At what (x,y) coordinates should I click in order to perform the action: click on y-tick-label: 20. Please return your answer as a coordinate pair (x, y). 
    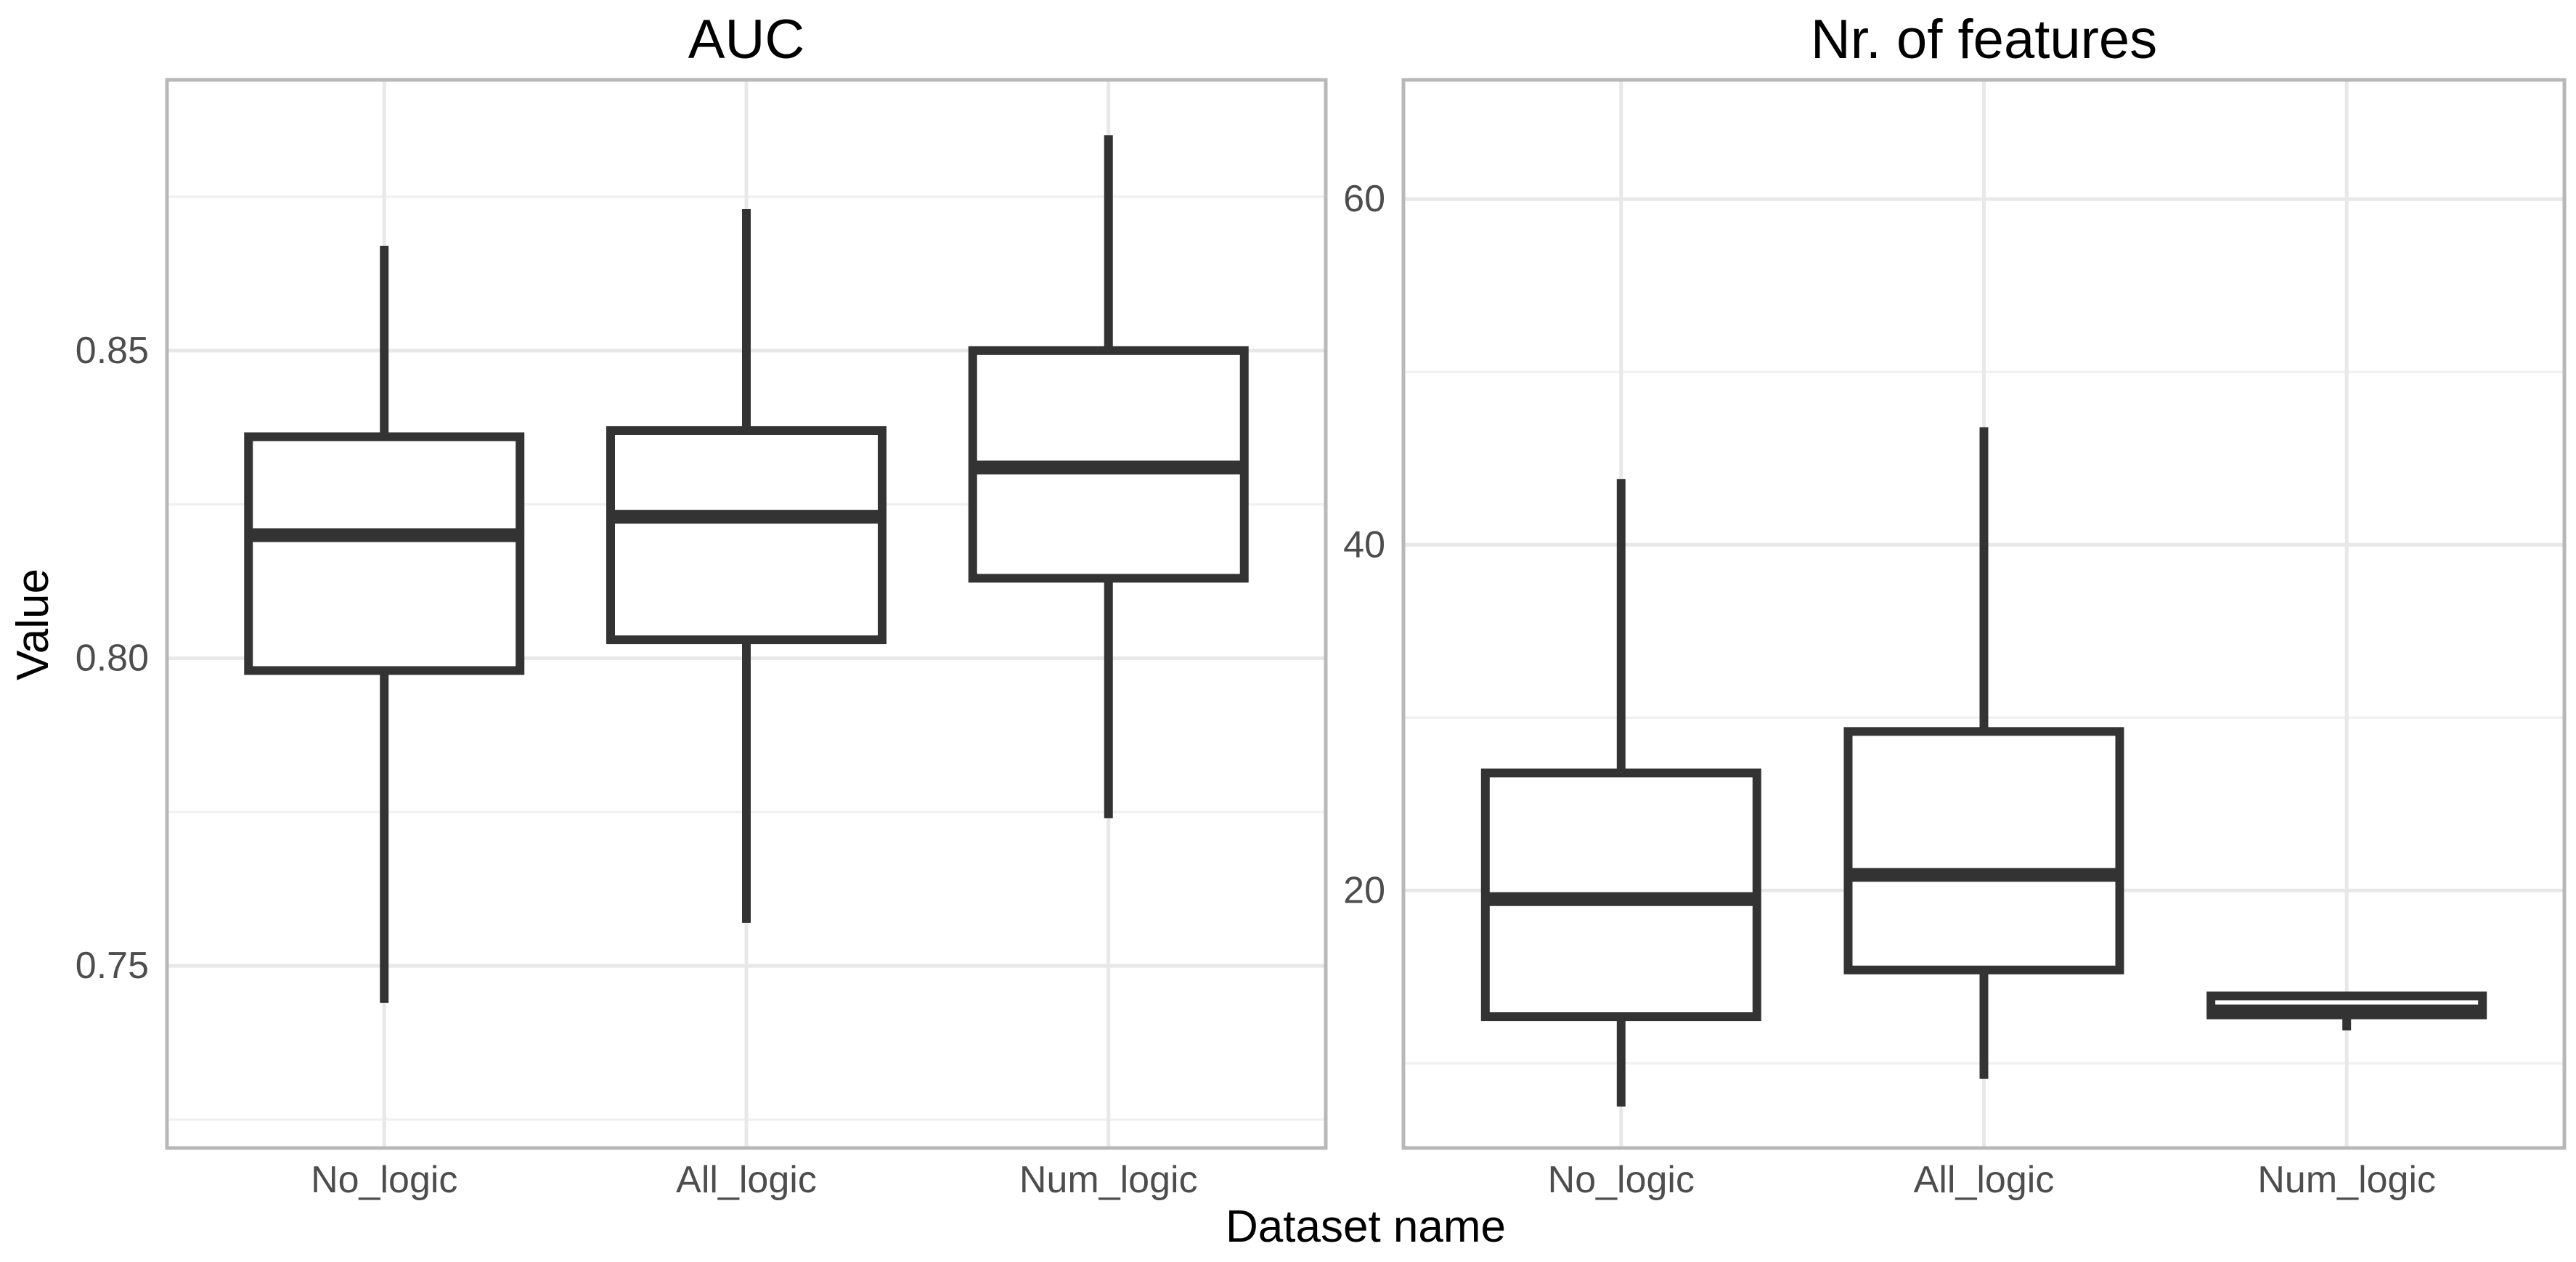
    Looking at the image, I should click on (1364, 890).